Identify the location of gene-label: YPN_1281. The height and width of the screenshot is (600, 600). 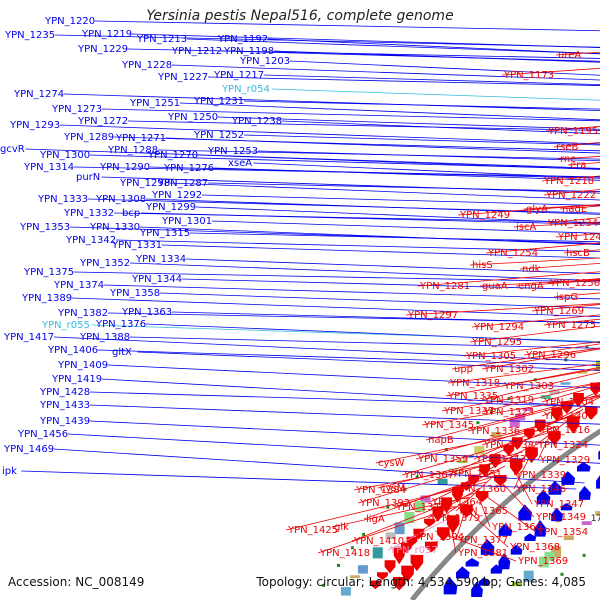
(444, 286).